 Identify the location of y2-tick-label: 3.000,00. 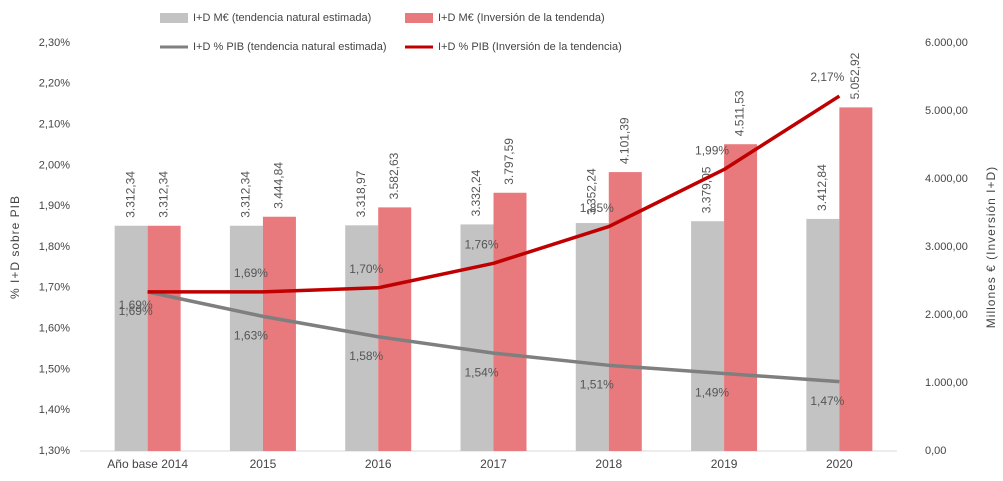
(946, 247).